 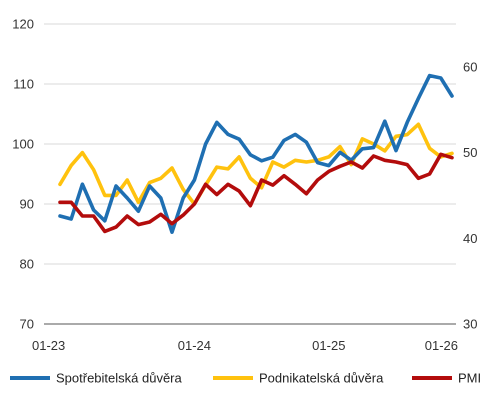 I want to click on y-right-tick-label: 30, so click(x=470, y=324).